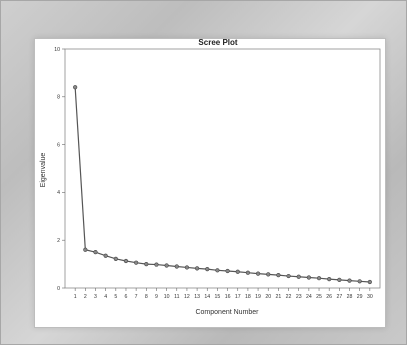  What do you see at coordinates (187, 297) in the screenshot?
I see `x-tick-label-12: 12` at bounding box center [187, 297].